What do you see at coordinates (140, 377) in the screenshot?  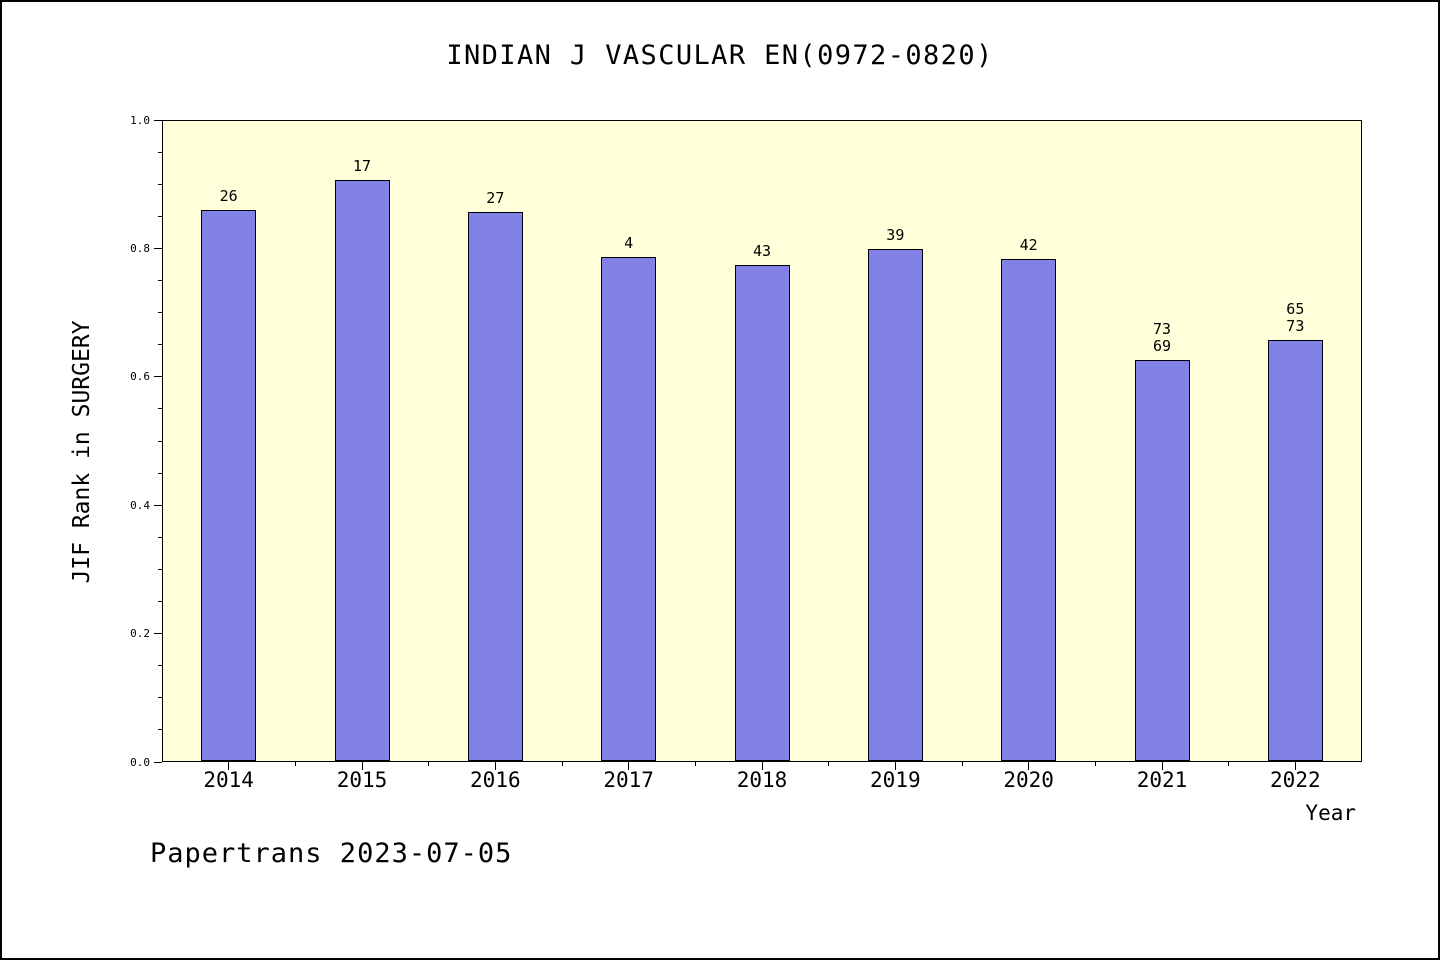 I see `y-axis-tick-label: 0.6` at bounding box center [140, 377].